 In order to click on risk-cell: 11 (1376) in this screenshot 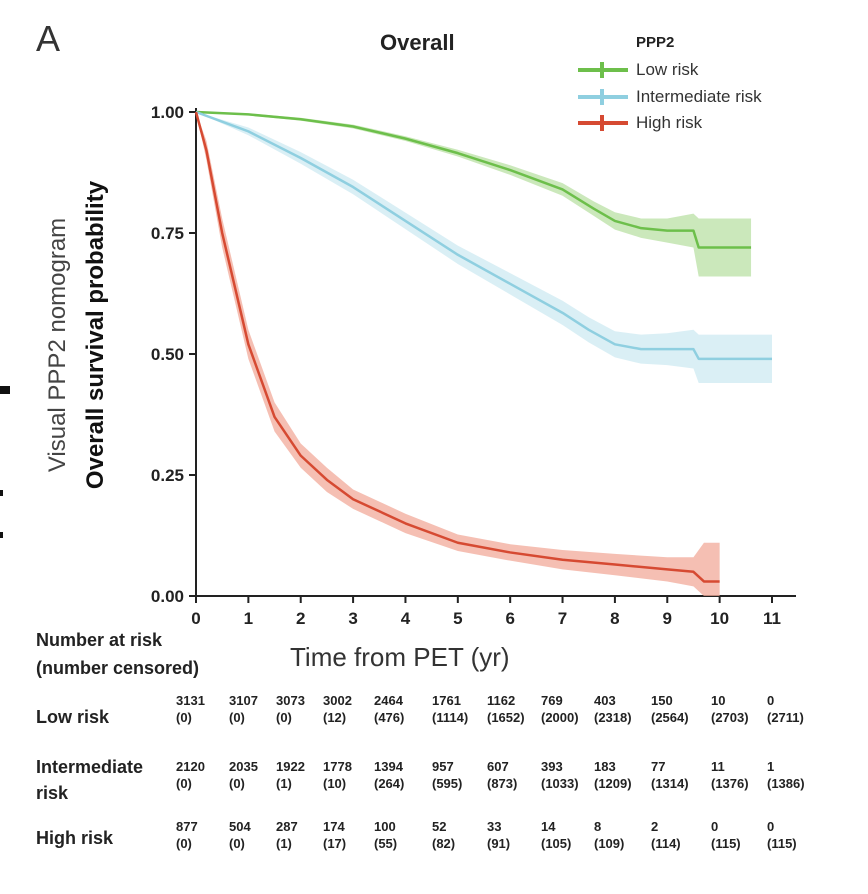, I will do `click(730, 775)`.